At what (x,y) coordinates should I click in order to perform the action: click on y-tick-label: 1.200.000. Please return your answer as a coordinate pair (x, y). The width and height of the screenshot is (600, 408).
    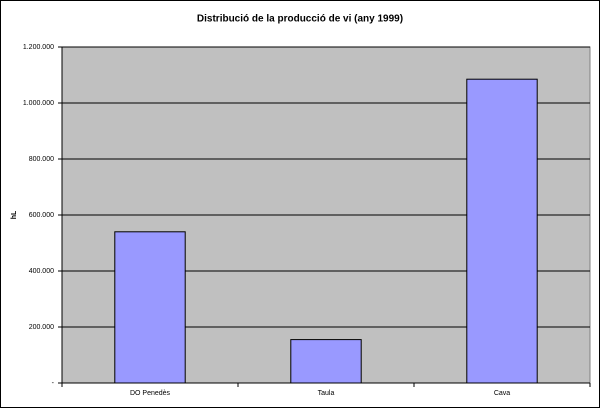
    Looking at the image, I should click on (38, 47).